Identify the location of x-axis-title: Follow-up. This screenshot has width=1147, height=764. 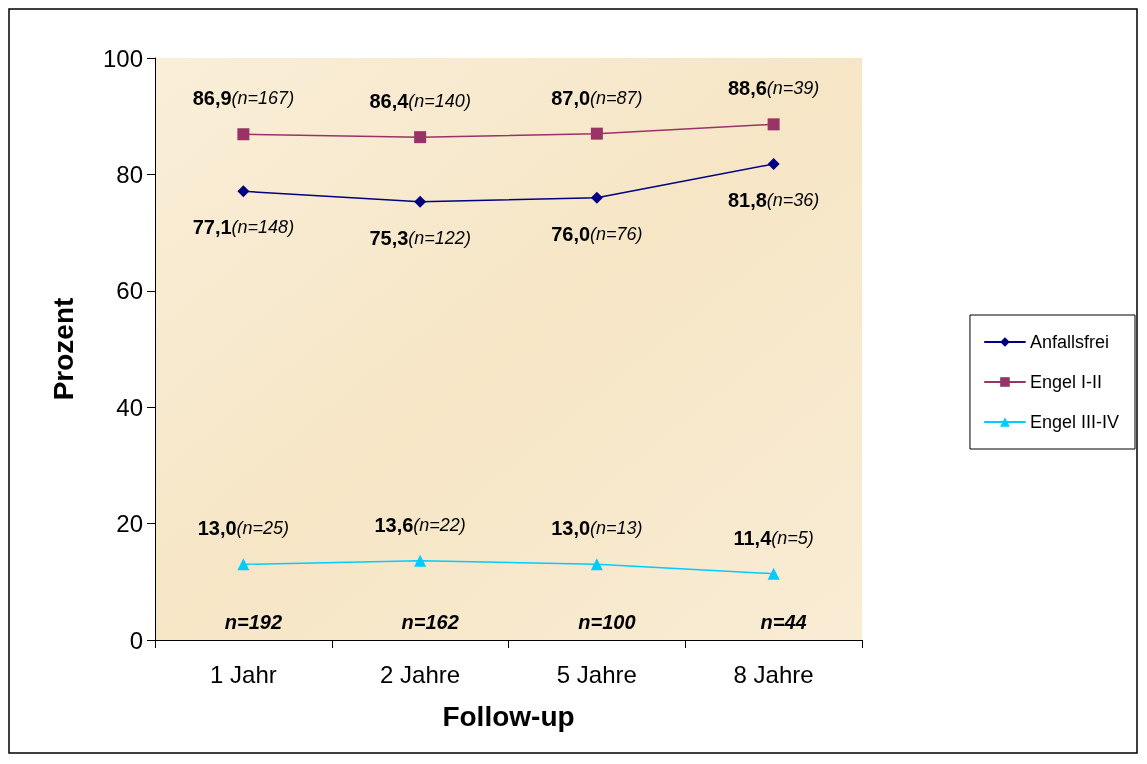
(508, 716).